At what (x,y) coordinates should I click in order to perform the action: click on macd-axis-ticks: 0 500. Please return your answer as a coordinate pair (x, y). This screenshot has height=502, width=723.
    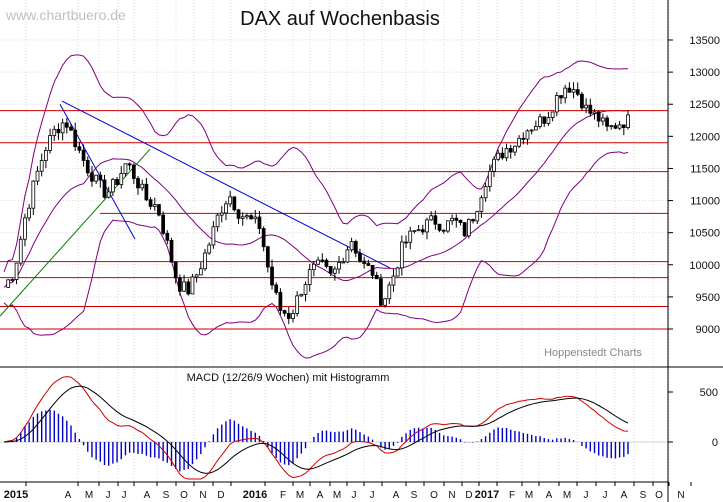
    Looking at the image, I should click on (693, 418).